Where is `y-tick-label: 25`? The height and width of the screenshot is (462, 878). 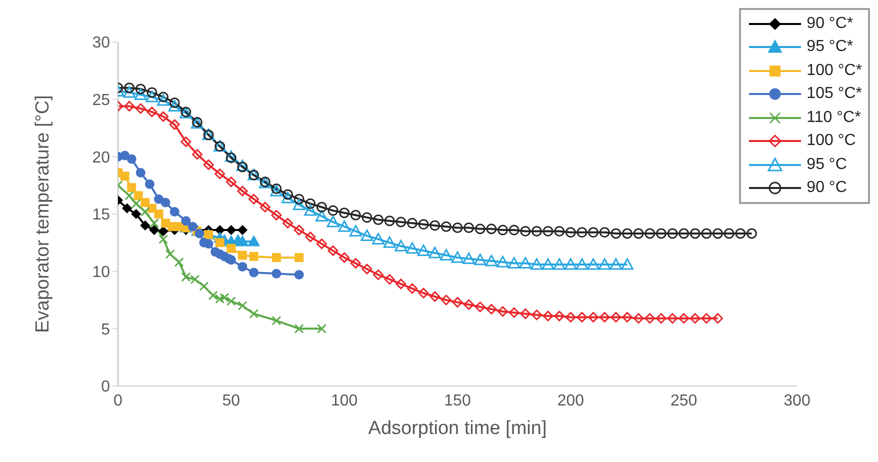
y-tick-label: 25 is located at coordinates (101, 101).